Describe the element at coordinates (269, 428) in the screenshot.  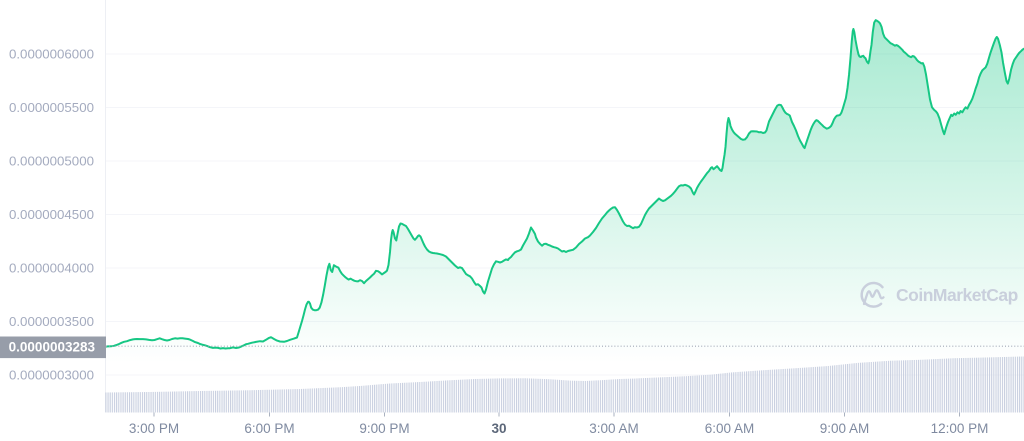
I see `svg-text: 6:00 PM` at that location.